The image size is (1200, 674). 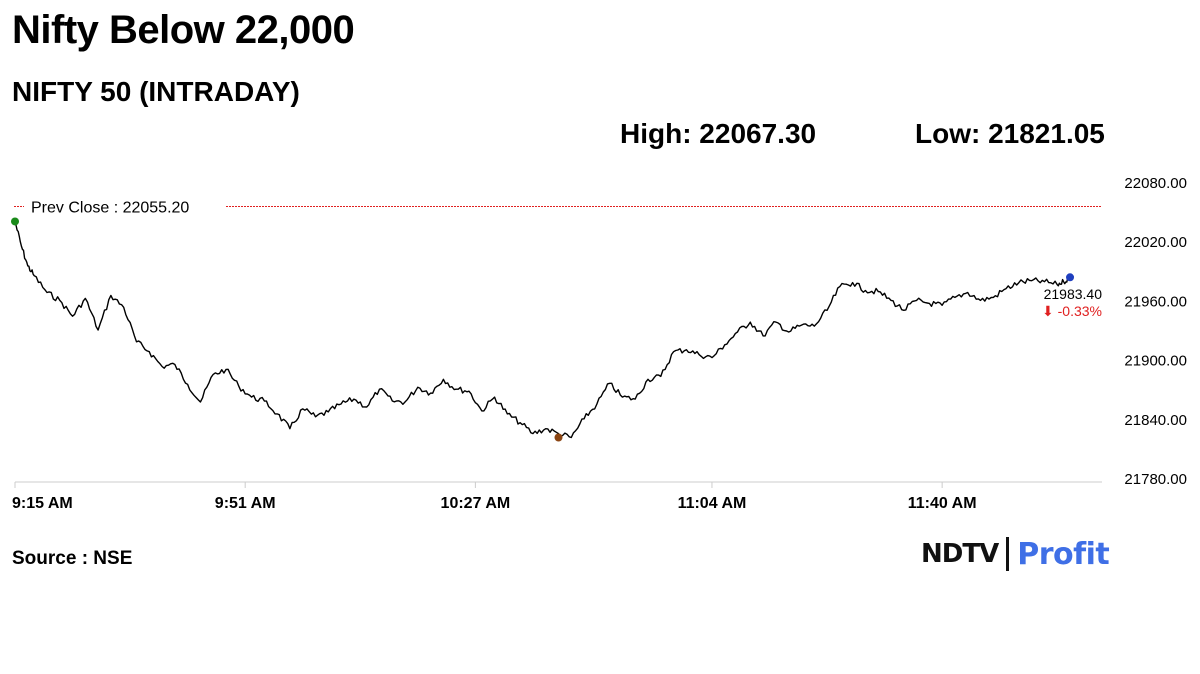 What do you see at coordinates (1015, 554) in the screenshot?
I see `ndtv-profit-logo: NDTV Profit` at bounding box center [1015, 554].